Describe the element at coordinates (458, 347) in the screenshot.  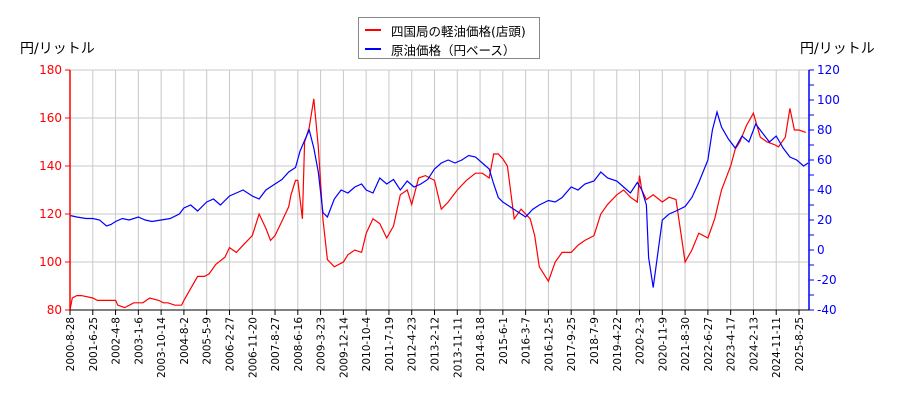
I see `x-axis-tick-label: 2013-11-11` at that location.